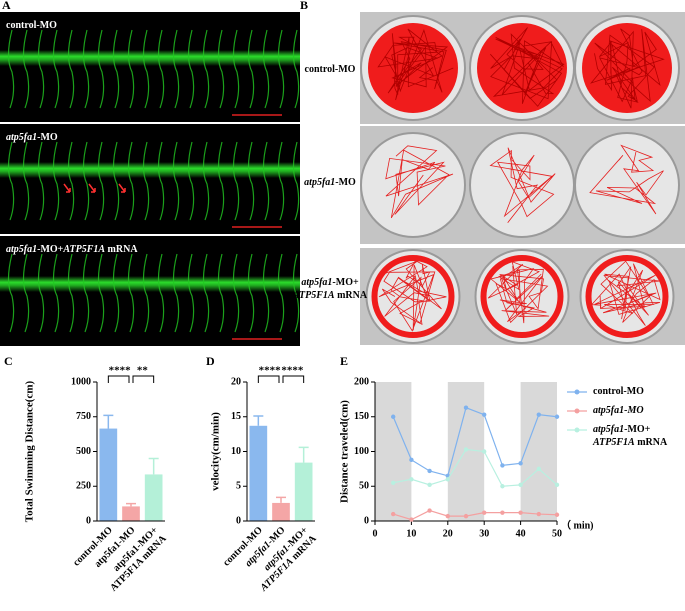 This screenshot has width=685, height=611. What do you see at coordinates (236, 416) in the screenshot?
I see `y-tick-label: 15` at bounding box center [236, 416].